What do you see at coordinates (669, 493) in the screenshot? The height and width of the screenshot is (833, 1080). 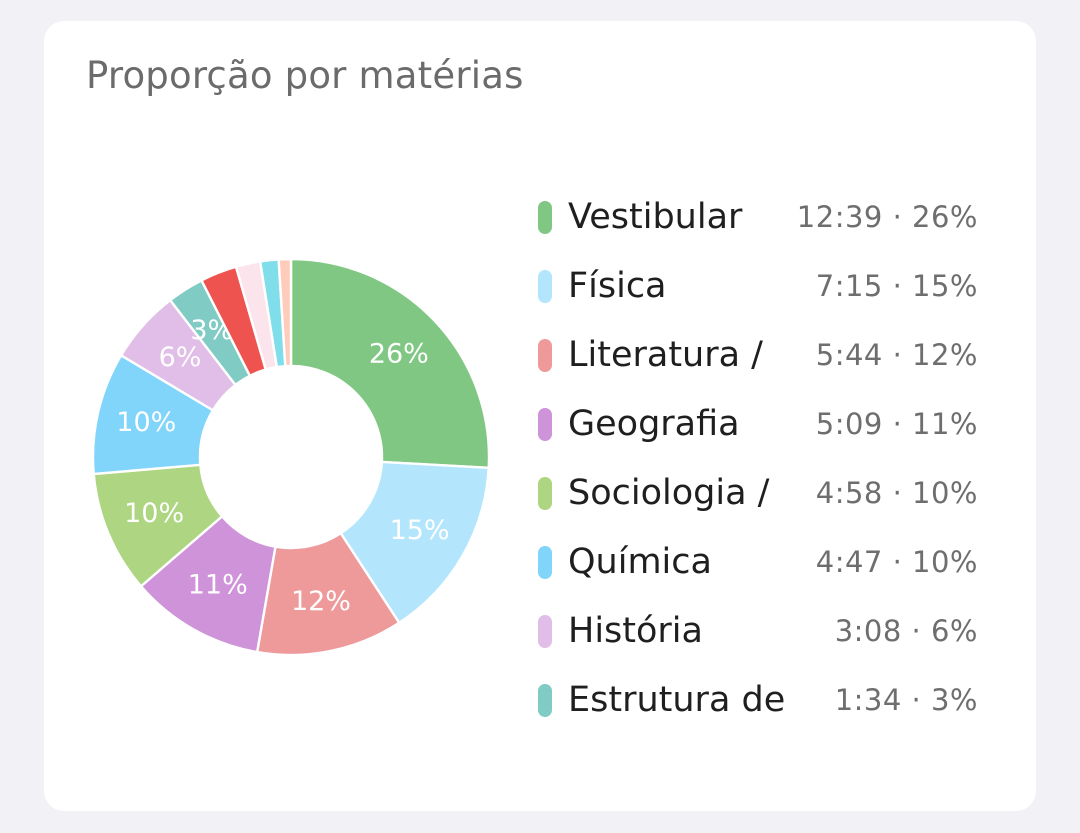 I see `legend-label: Sociologia /` at bounding box center [669, 493].